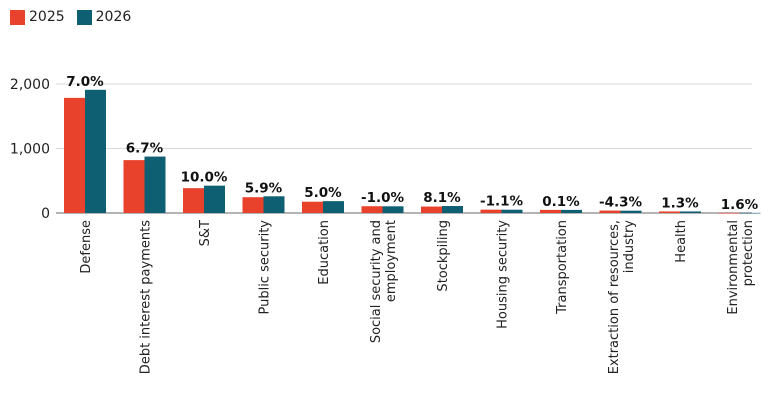 This screenshot has width=780, height=400. I want to click on percent-change-label: 5.0%, so click(323, 193).